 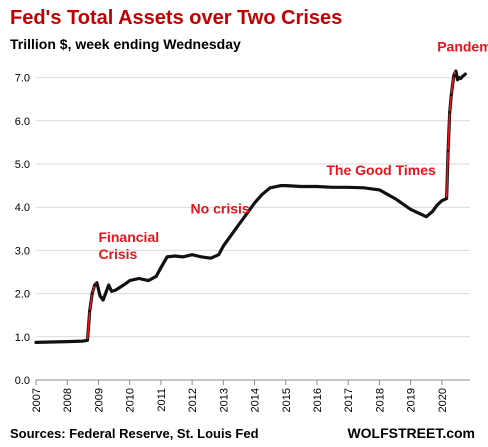 What do you see at coordinates (462, 47) in the screenshot?
I see `annotation-label: Pandemic` at bounding box center [462, 47].